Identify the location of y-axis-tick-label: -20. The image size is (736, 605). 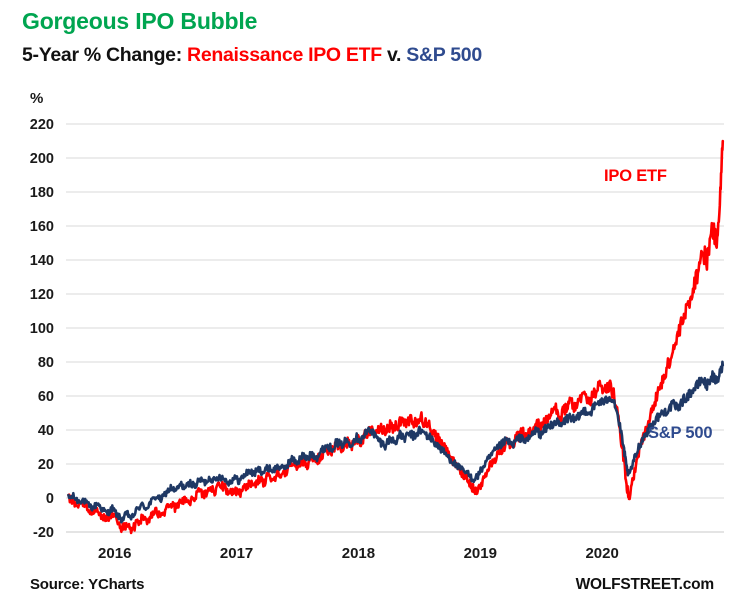
(43, 533).